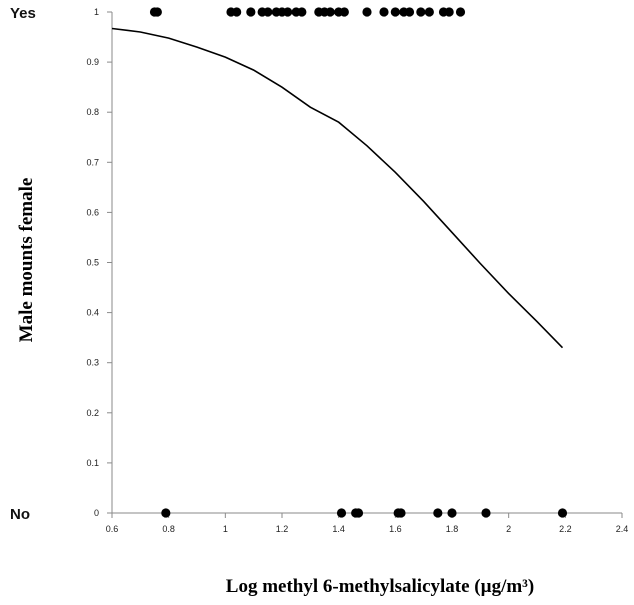 Image resolution: width=634 pixels, height=605 pixels. I want to click on x-tick-label: 0.6, so click(112, 529).